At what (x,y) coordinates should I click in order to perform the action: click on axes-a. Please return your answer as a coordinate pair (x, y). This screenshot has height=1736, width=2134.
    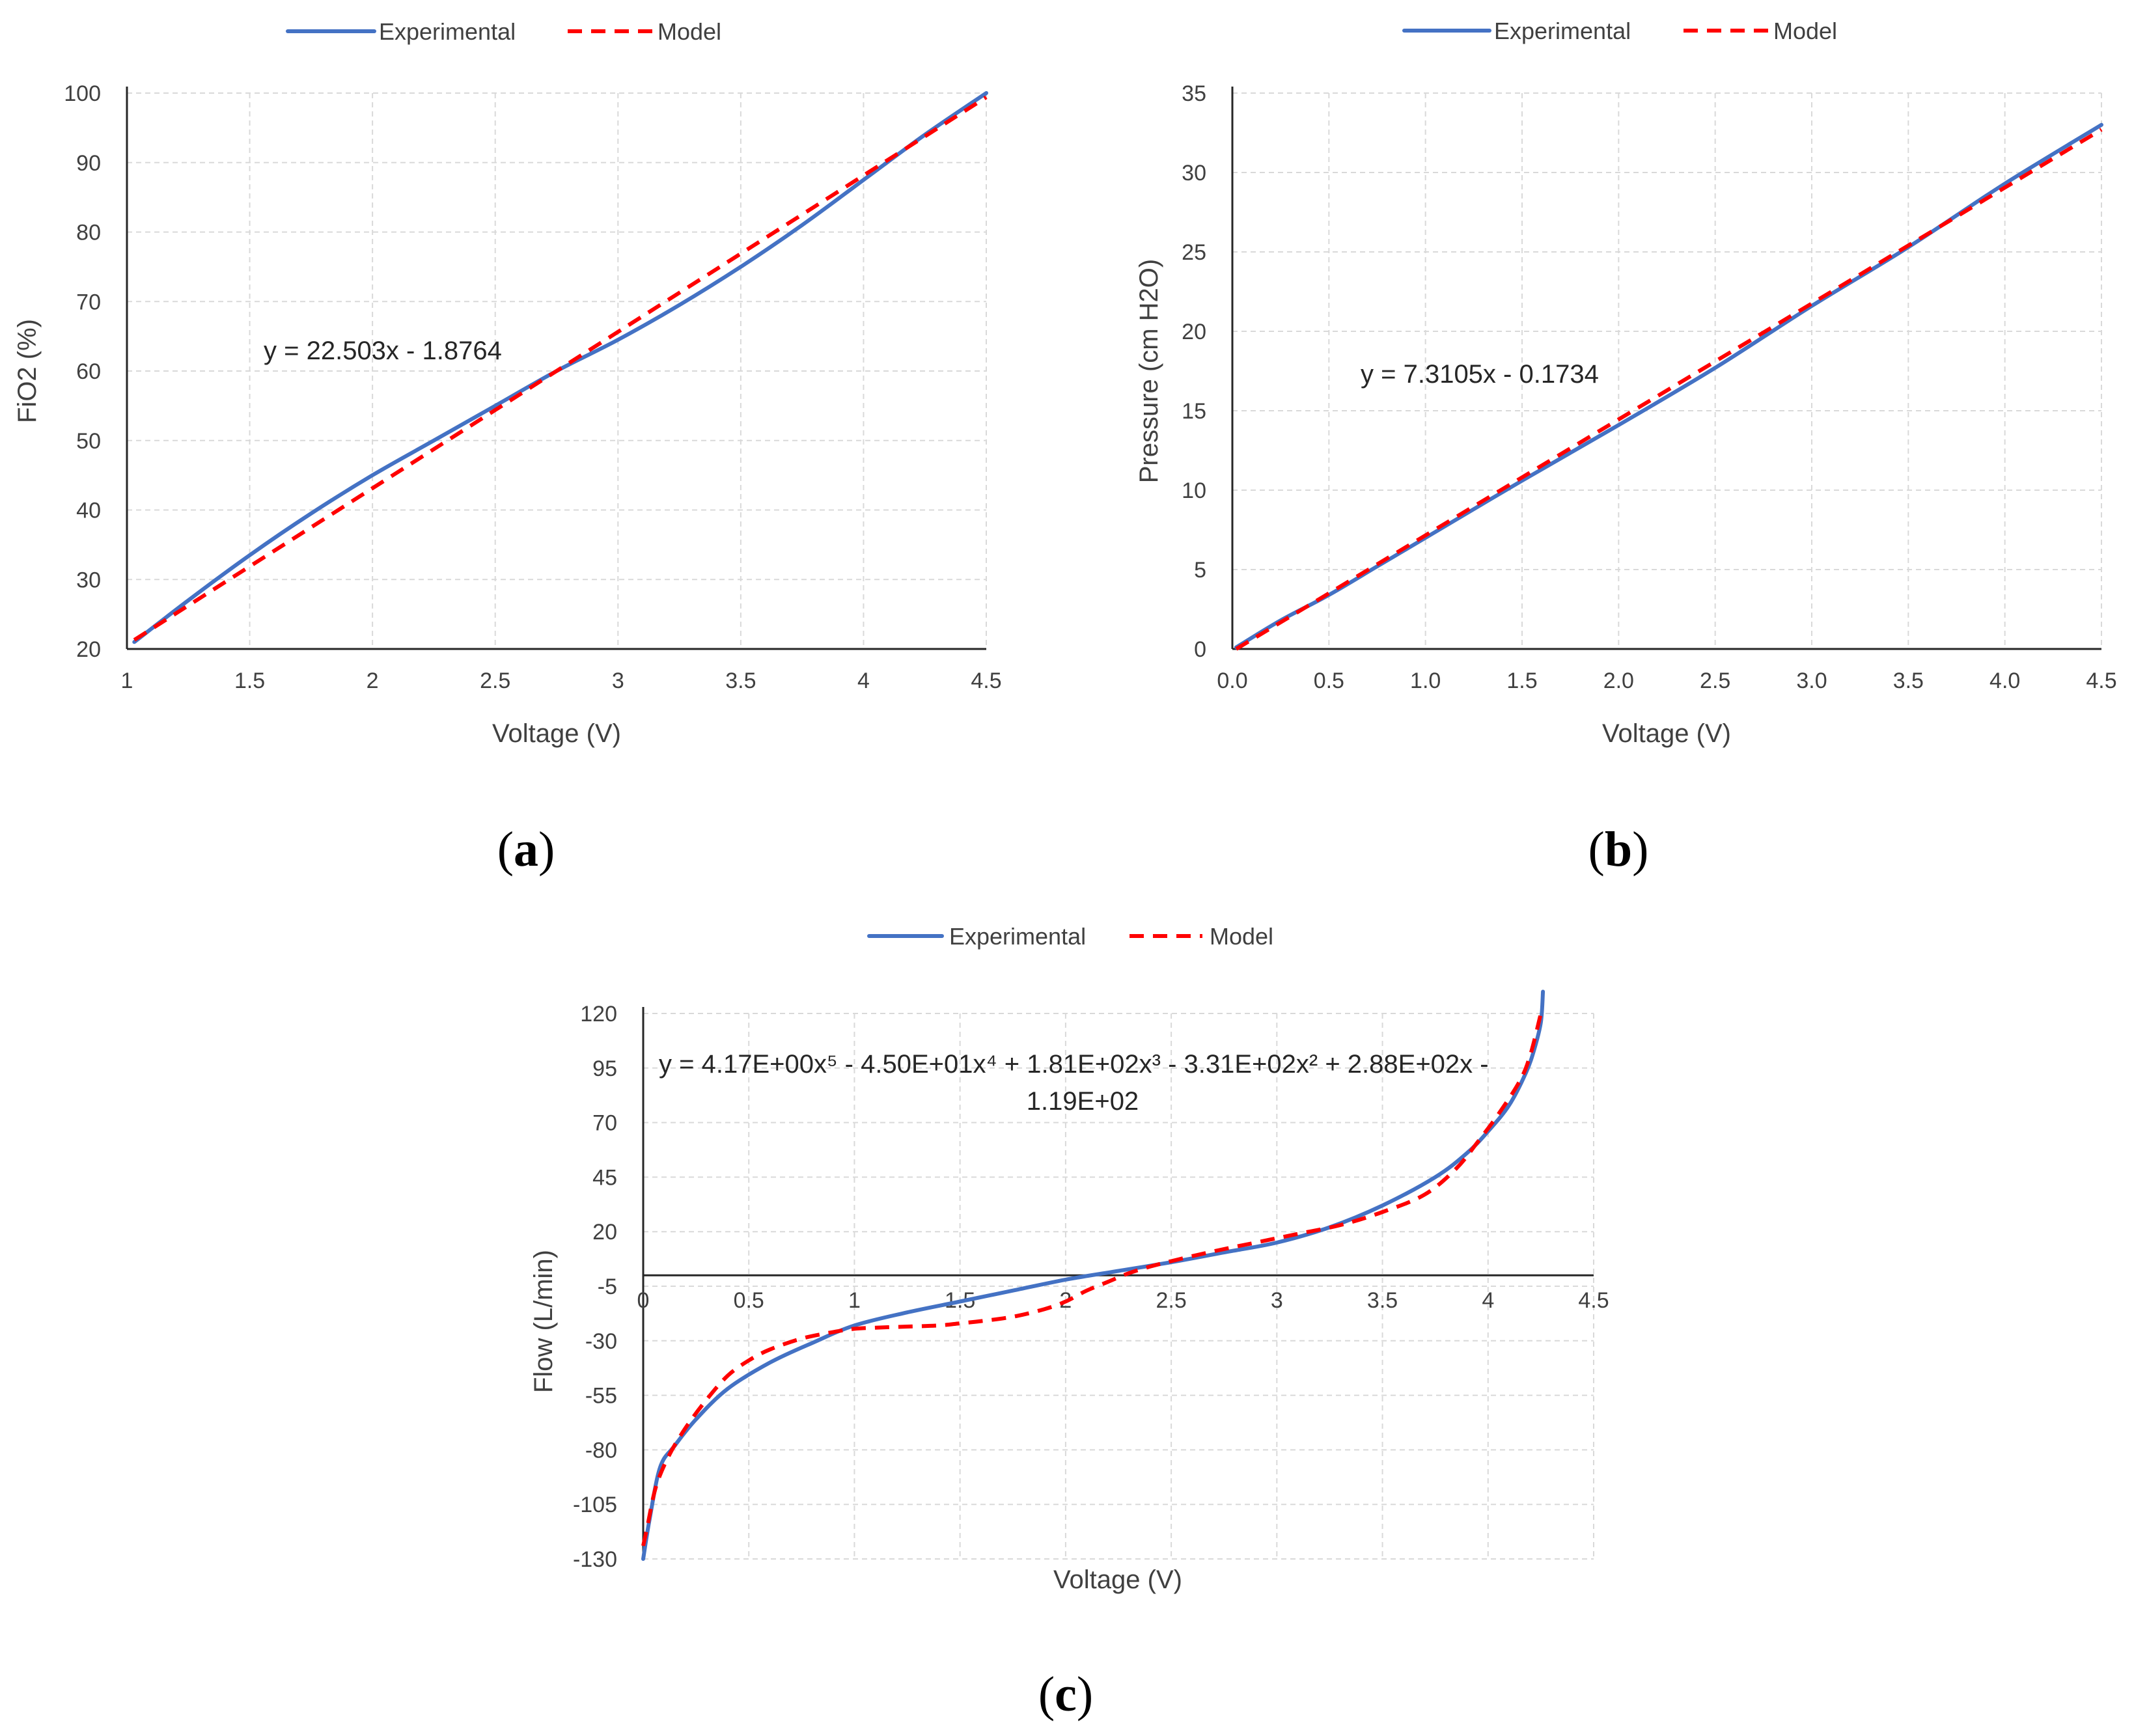
    Looking at the image, I should click on (556, 369).